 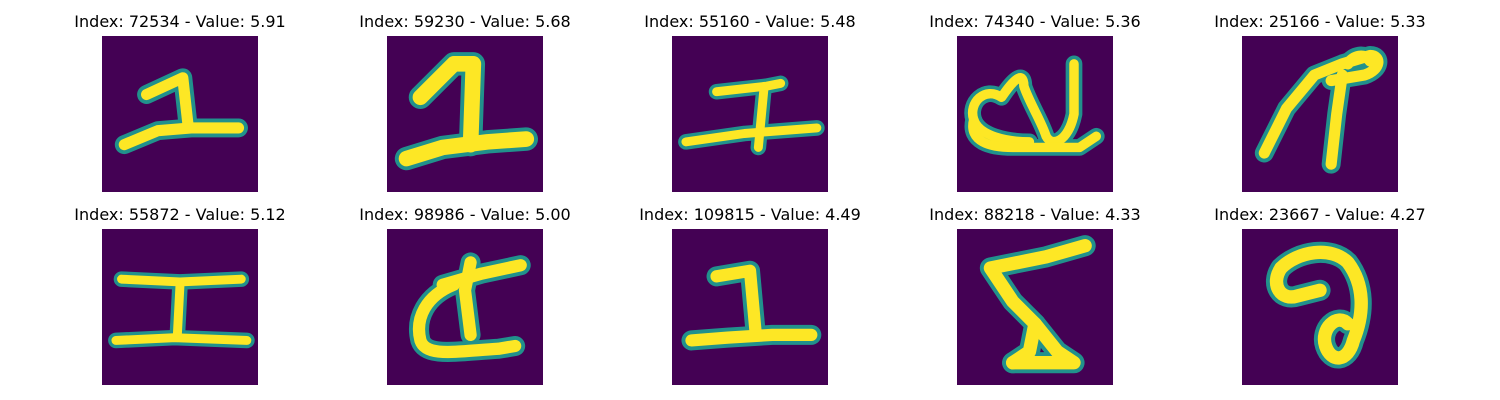 I want to click on panel-title: Index: 109815 - Value: 4.49, so click(x=750, y=214).